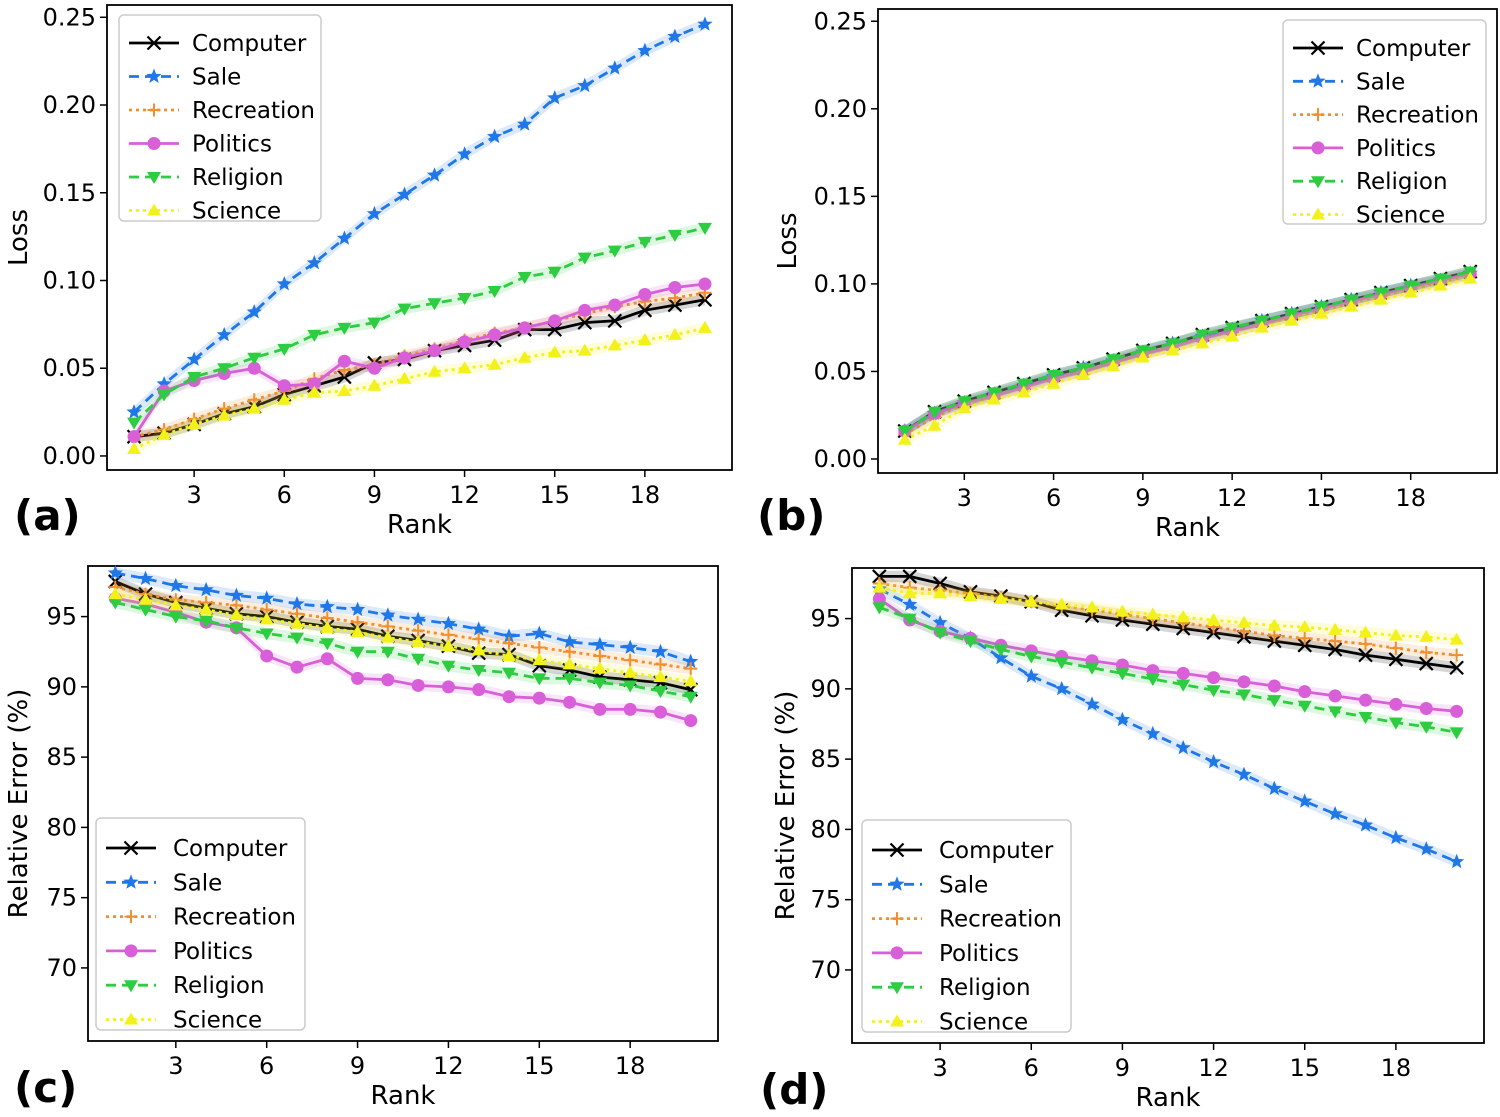 The width and height of the screenshot is (1500, 1117). I want to click on x-tick-label: 12, so click(1232, 498).